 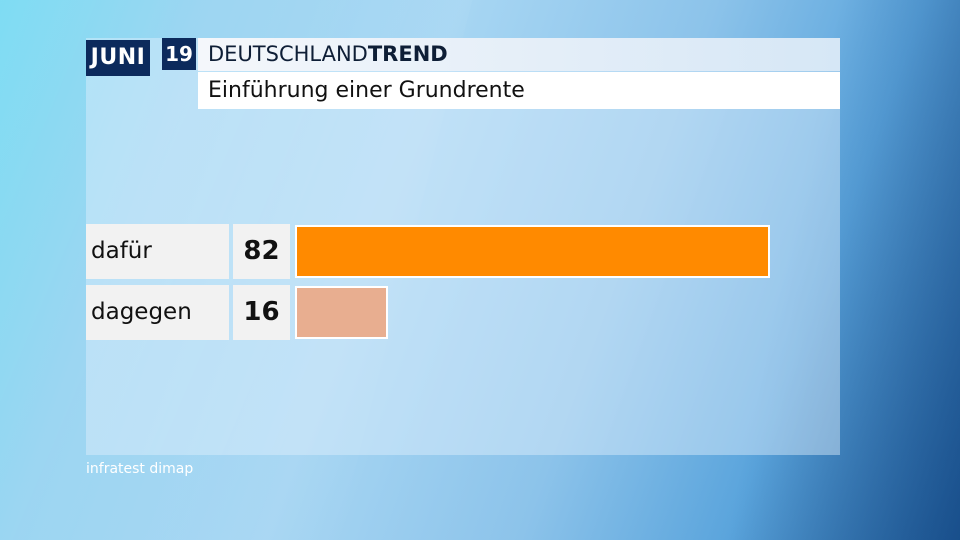 I want to click on value-label: 16, so click(x=261, y=312).